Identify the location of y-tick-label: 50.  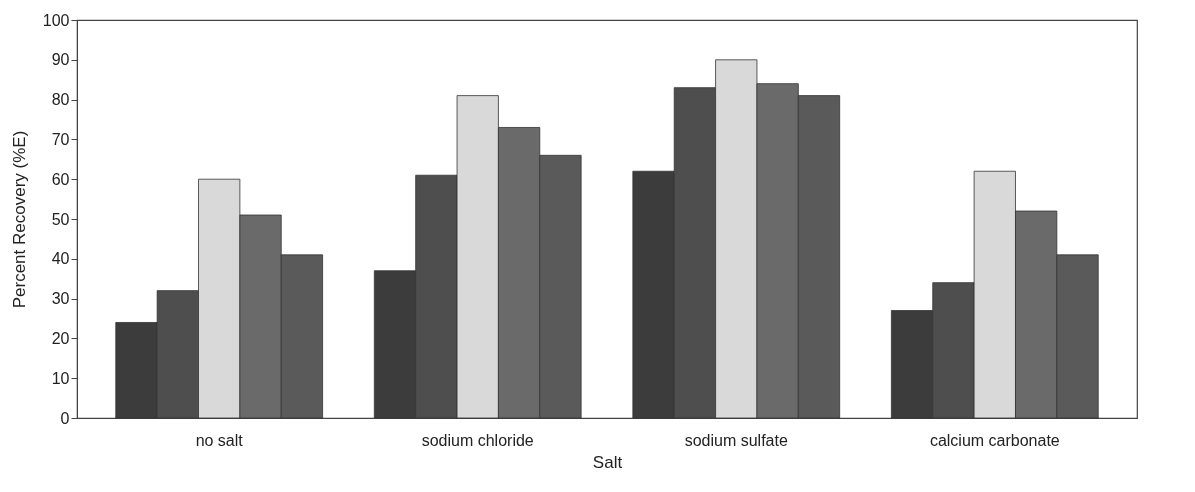
(60, 219).